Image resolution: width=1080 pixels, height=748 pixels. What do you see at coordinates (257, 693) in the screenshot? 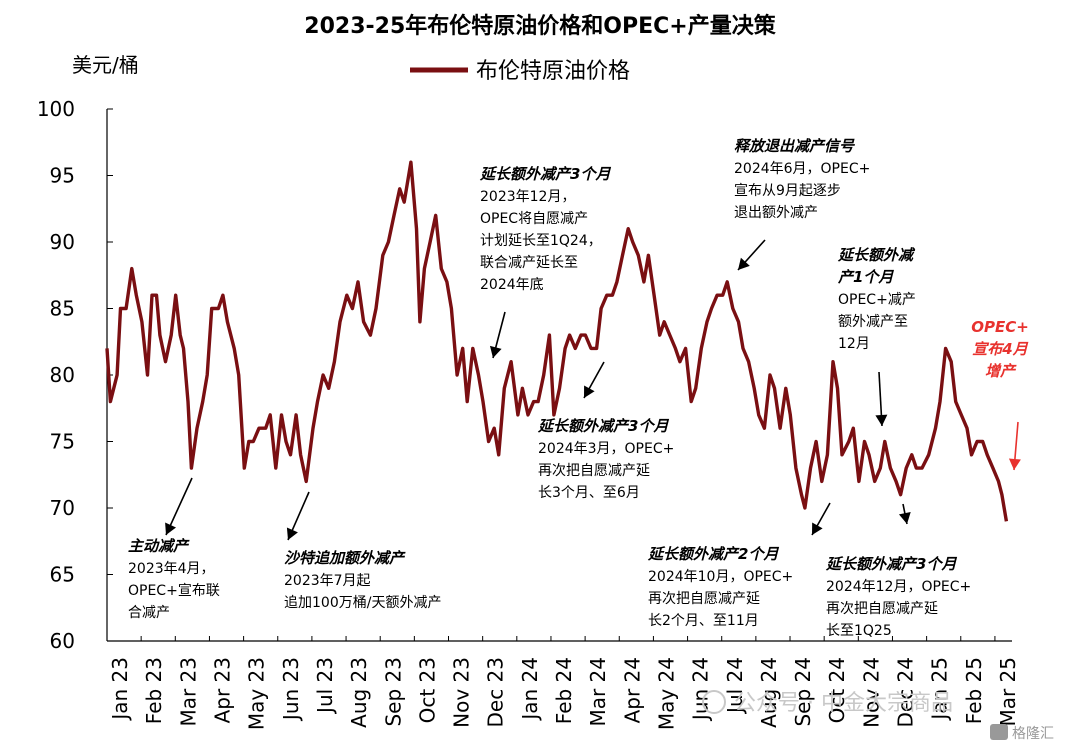
I see `x-tick-label: May 23` at bounding box center [257, 693].